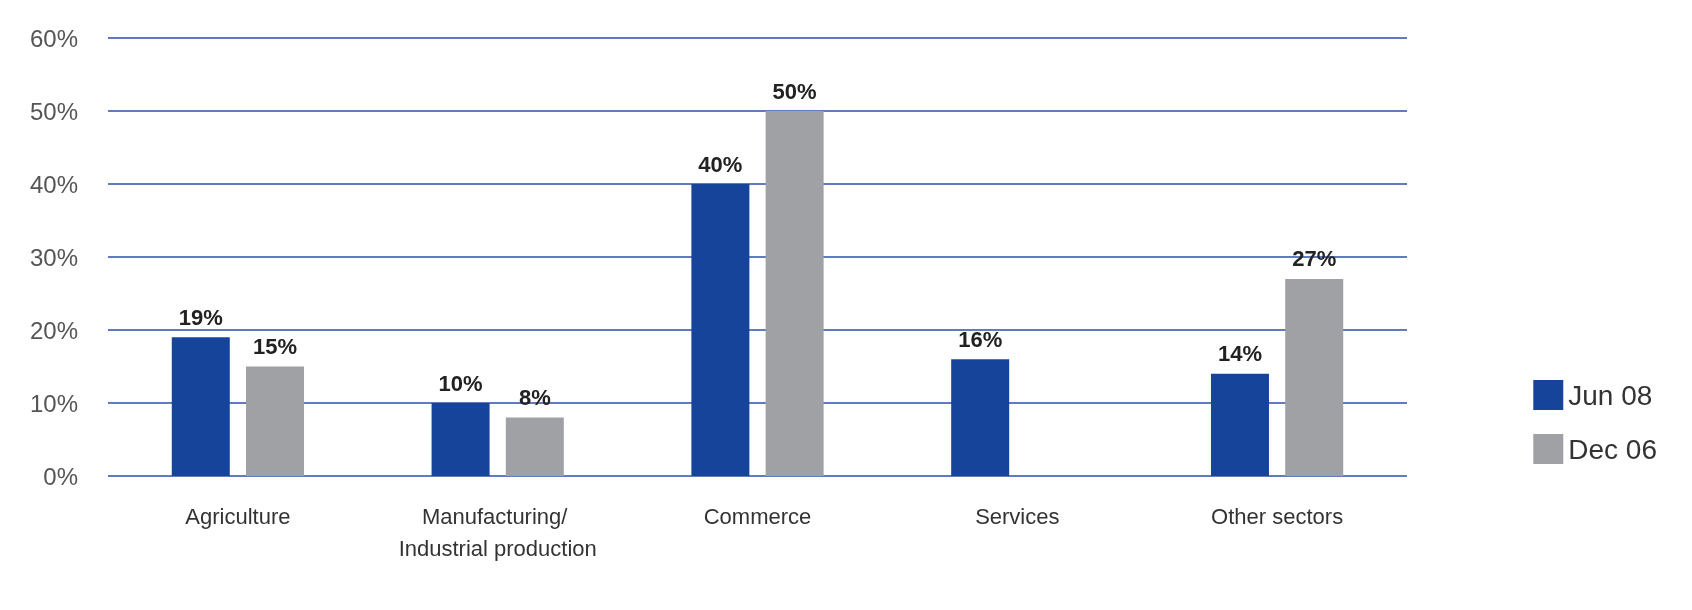  I want to click on data-label: 14%, so click(1239, 354).